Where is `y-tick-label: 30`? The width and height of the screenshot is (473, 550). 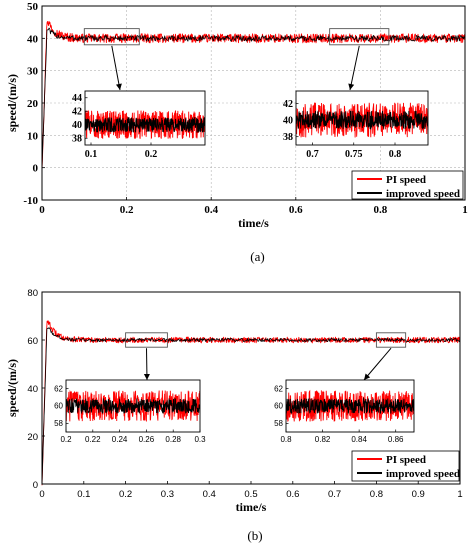 y-tick-label: 30 is located at coordinates (33, 72).